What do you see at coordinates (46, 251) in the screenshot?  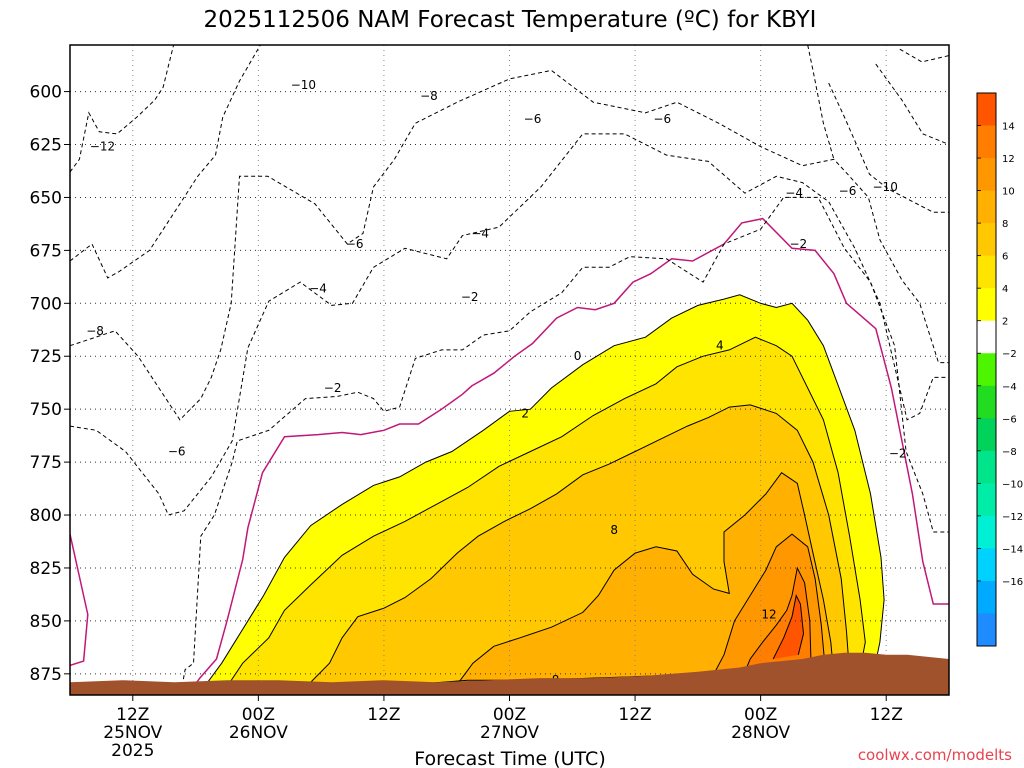 I see `y-tick-label: 675` at bounding box center [46, 251].